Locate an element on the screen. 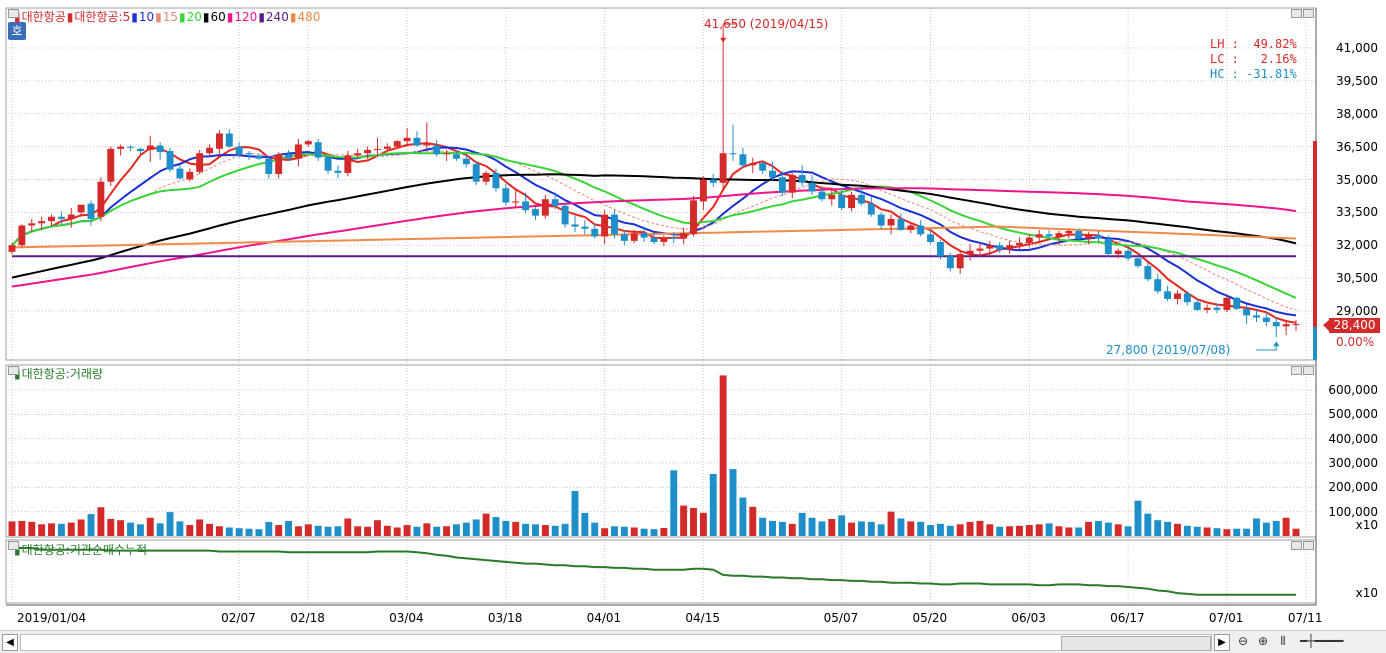 The width and height of the screenshot is (1386, 653). current-price-bar is located at coordinates (1321, 250).